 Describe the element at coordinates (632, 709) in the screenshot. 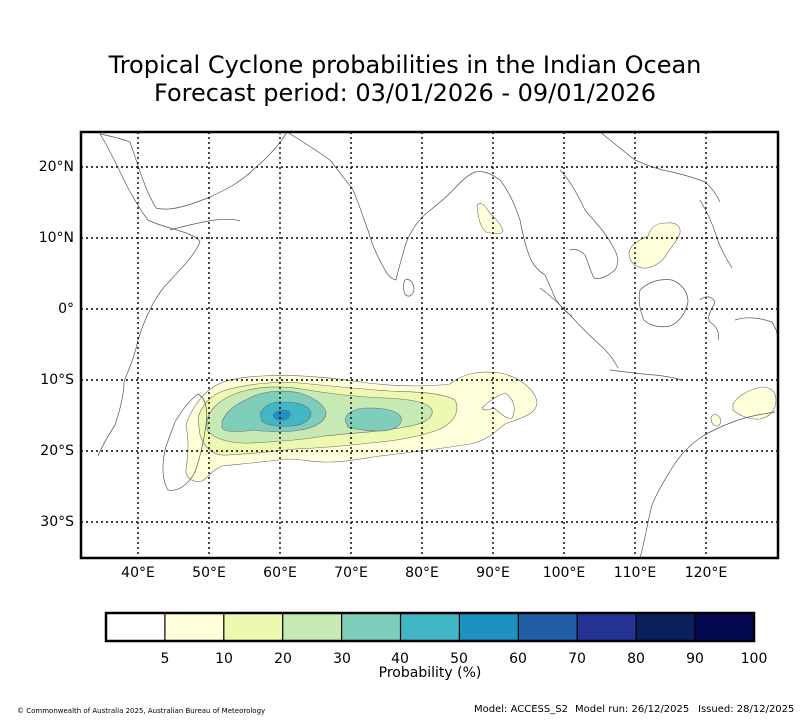

I see `model-run-date: Model run: 26/12/2025` at that location.